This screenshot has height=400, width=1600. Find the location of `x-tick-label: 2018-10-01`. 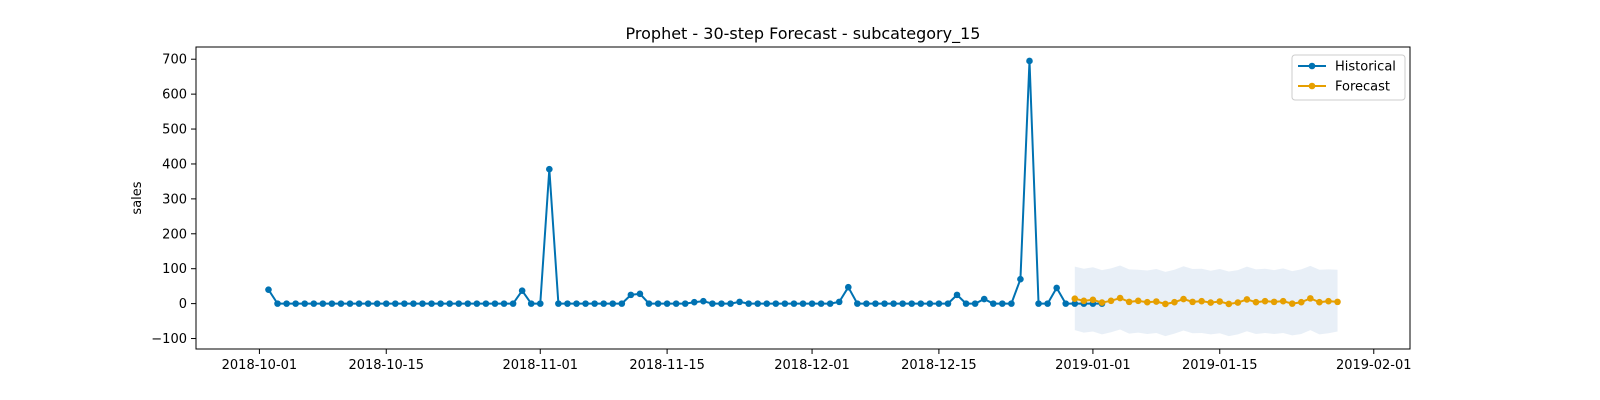

x-tick-label: 2018-10-01 is located at coordinates (260, 365).